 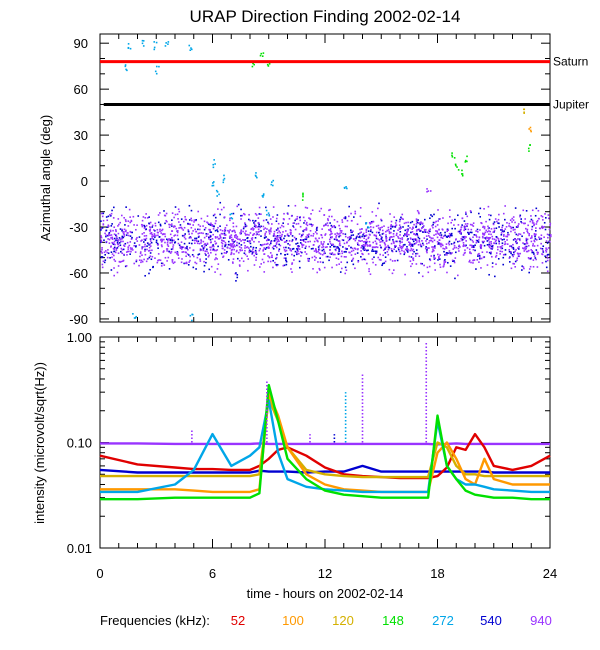 What do you see at coordinates (81, 89) in the screenshot?
I see `y-tick-label: 60` at bounding box center [81, 89].